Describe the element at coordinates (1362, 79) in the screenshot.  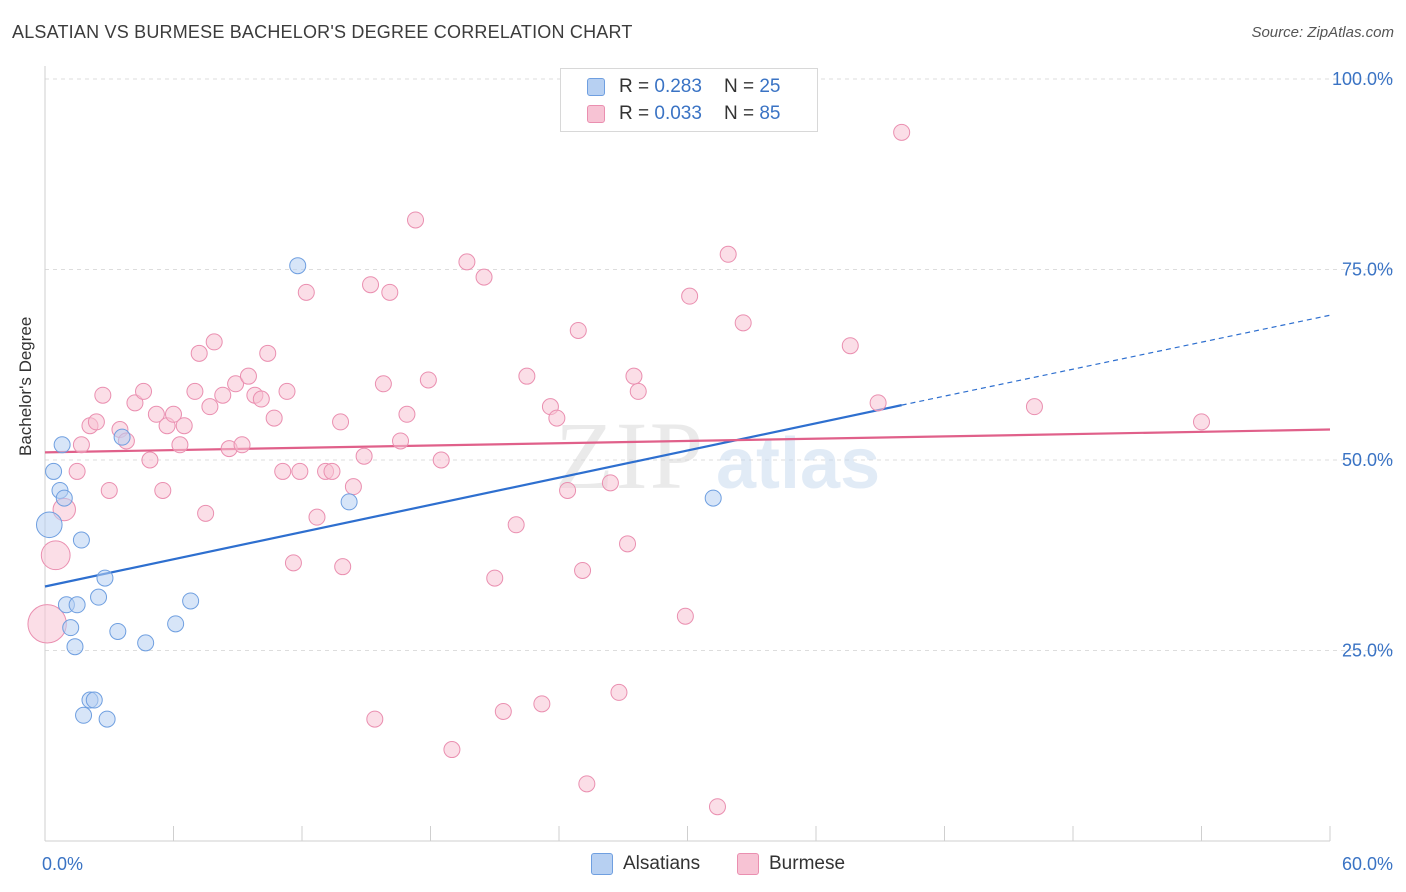
I see `y-tick-label: 100.0%` at that location.